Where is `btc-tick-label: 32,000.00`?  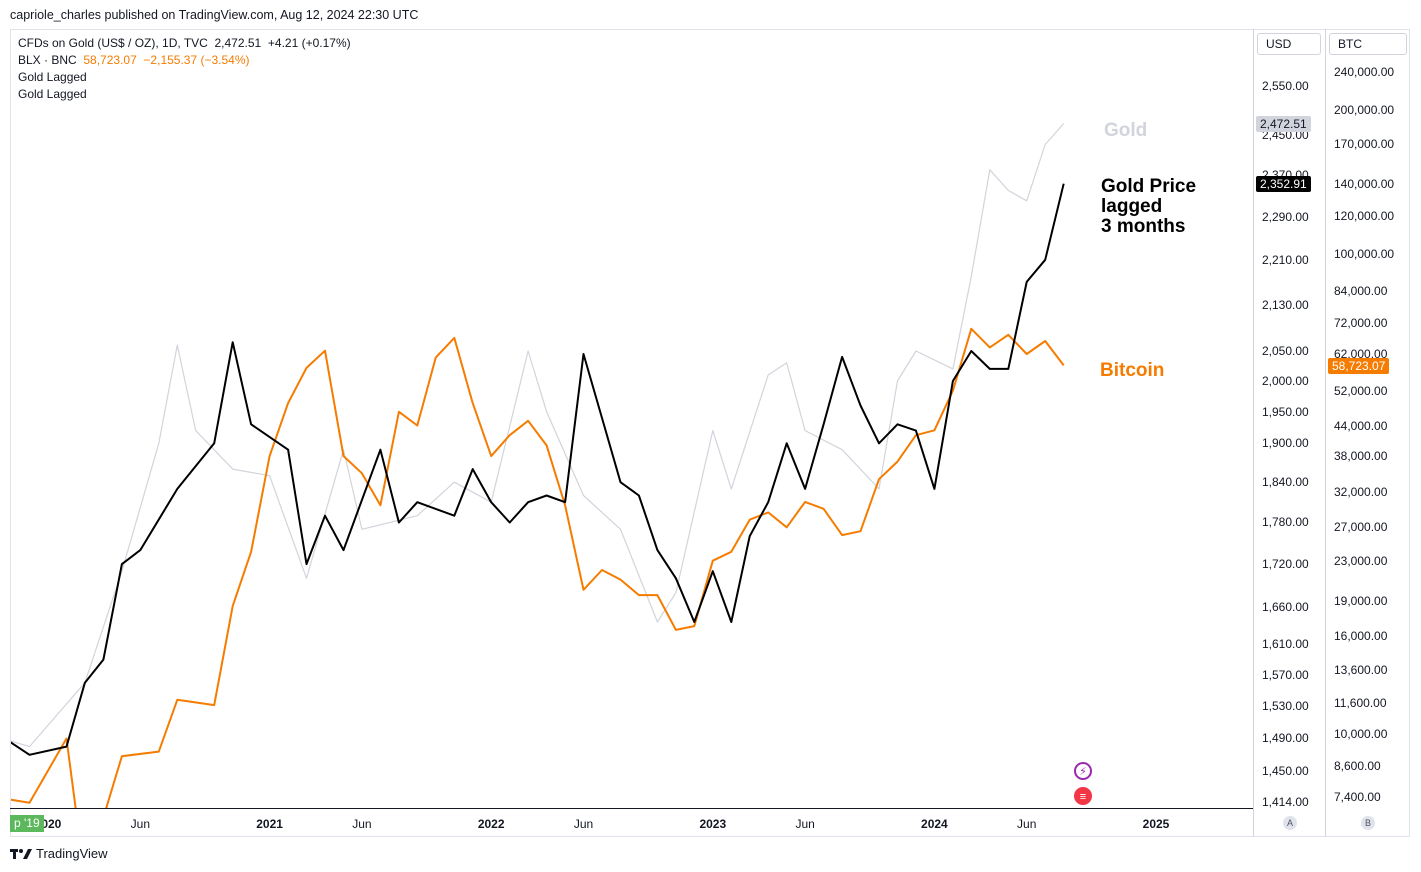
btc-tick-label: 32,000.00 is located at coordinates (1361, 491).